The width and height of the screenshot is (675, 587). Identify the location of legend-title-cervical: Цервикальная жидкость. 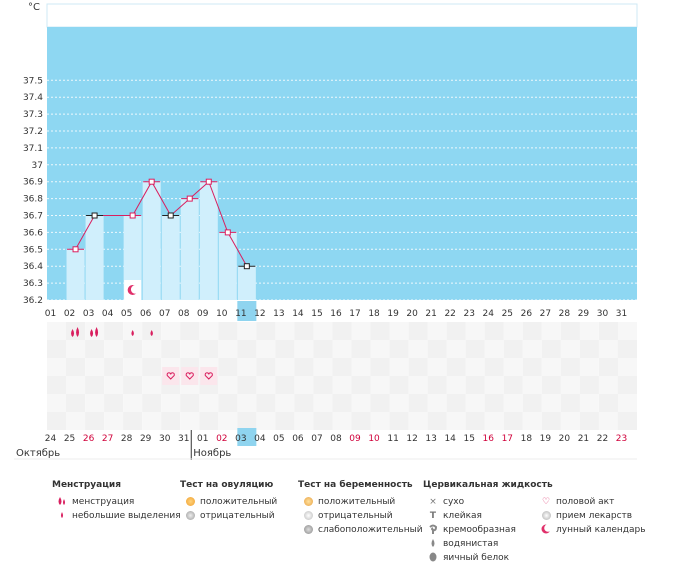
(488, 485).